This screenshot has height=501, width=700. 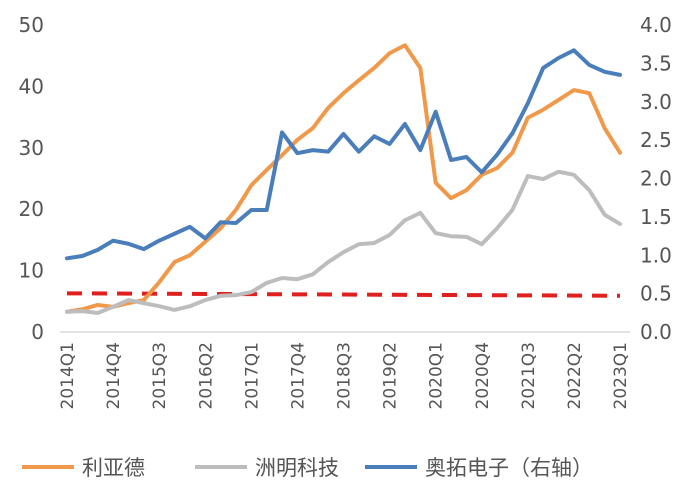 I want to click on x-tick-label: 2023Q1, so click(x=621, y=375).